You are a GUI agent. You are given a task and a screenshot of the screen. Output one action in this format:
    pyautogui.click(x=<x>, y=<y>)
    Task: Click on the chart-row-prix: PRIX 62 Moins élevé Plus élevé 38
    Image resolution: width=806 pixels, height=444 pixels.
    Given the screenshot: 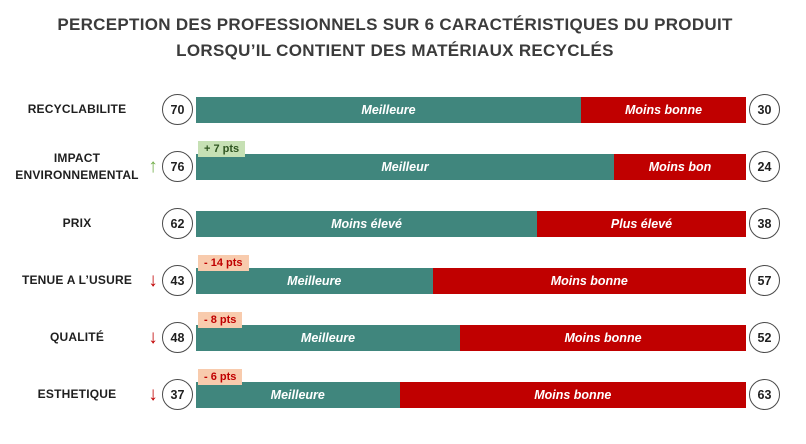 What is the action you would take?
    pyautogui.click(x=395, y=223)
    